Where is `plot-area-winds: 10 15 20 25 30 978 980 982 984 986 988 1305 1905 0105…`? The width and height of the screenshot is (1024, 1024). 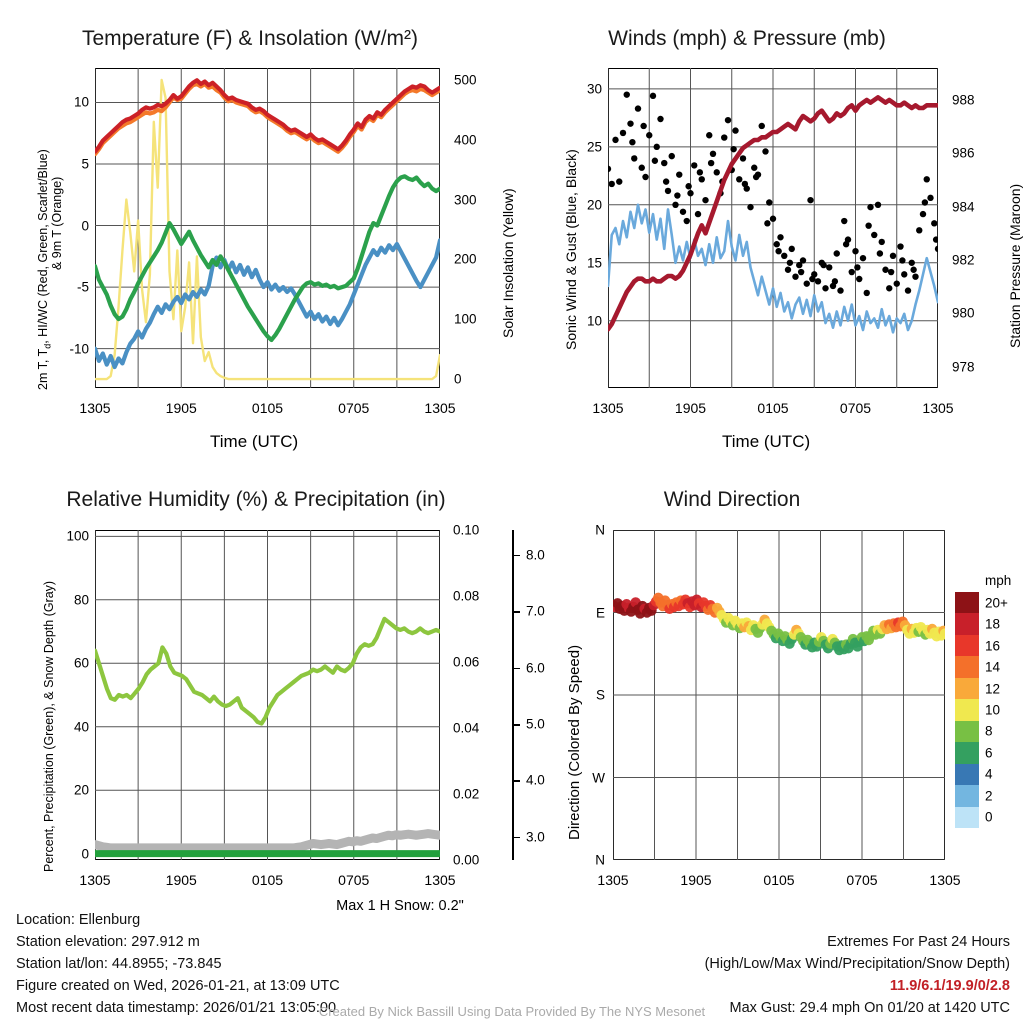 plot-area-winds: 10 15 20 25 30 978 980 982 984 986 988 1305 1905 0105… is located at coordinates (781, 242).